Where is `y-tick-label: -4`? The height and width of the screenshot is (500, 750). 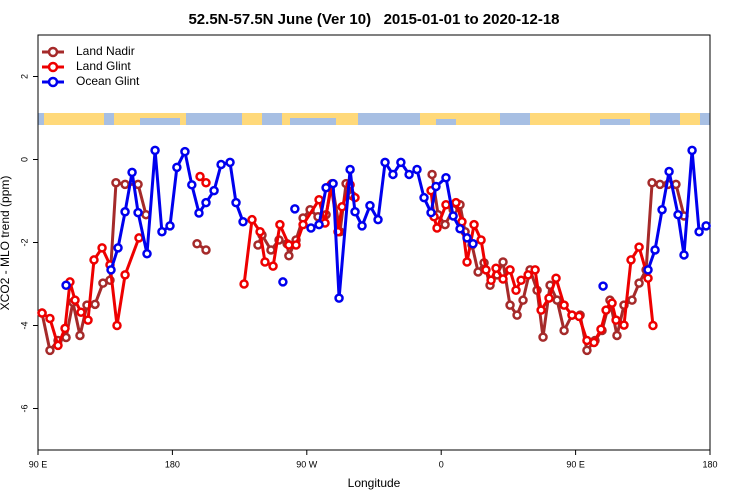 y-tick-label: -4 is located at coordinates (24, 325).